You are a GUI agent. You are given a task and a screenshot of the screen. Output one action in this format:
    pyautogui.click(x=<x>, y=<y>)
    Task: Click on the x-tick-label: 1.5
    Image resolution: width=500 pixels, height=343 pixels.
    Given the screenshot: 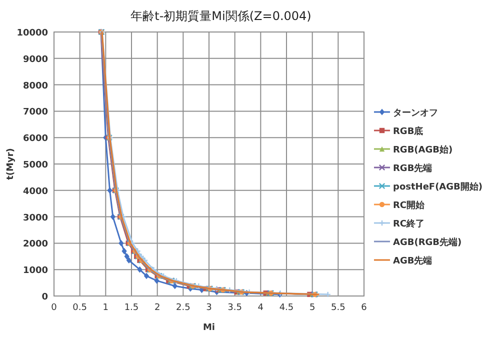 What is the action you would take?
    pyautogui.click(x=131, y=308)
    